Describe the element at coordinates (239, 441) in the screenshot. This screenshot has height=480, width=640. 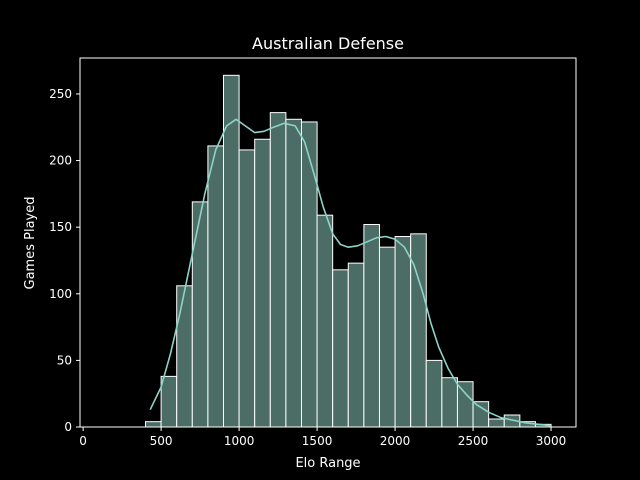
I see `x-tick-label: 1000` at that location.